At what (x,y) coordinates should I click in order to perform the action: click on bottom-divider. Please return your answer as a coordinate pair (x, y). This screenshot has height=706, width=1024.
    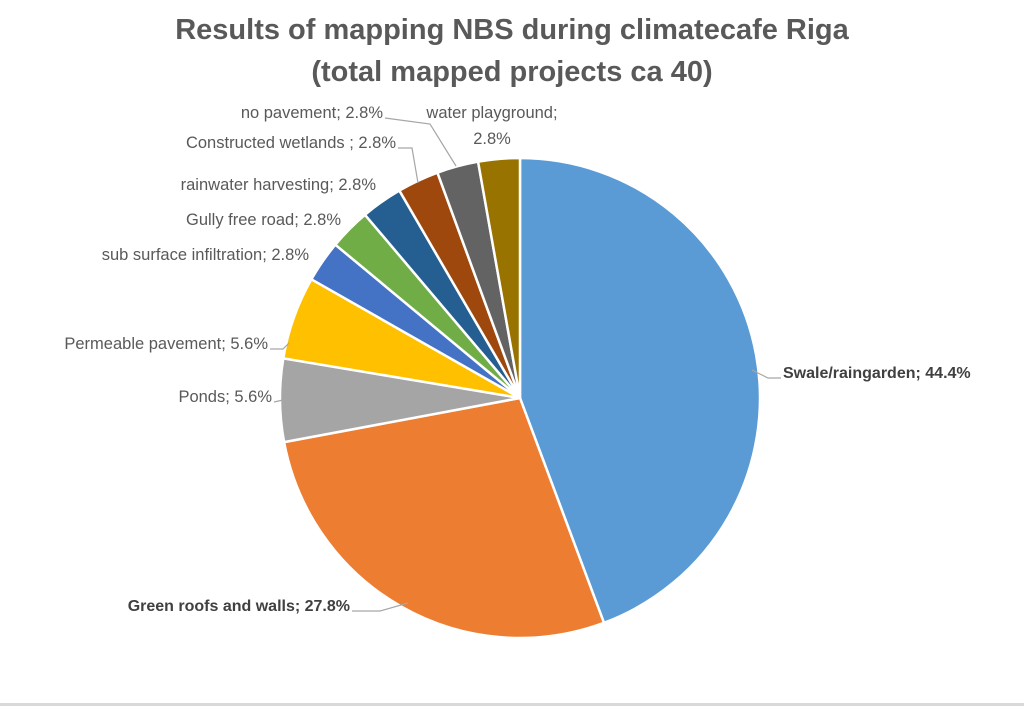
    Looking at the image, I should click on (512, 704).